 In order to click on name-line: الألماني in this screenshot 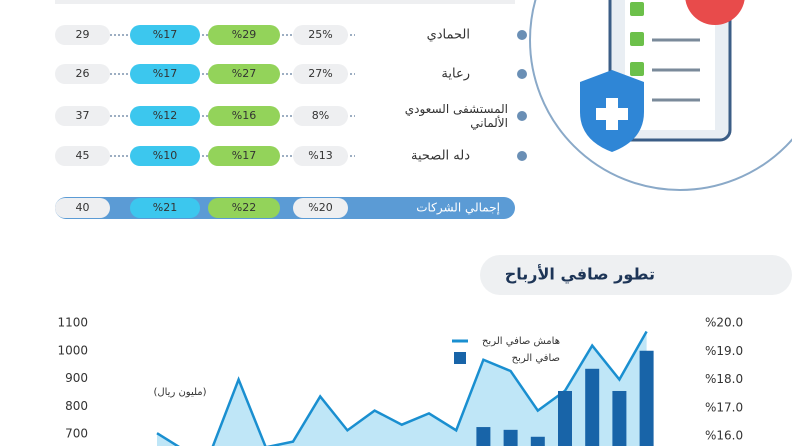, I will do `click(489, 122)`.